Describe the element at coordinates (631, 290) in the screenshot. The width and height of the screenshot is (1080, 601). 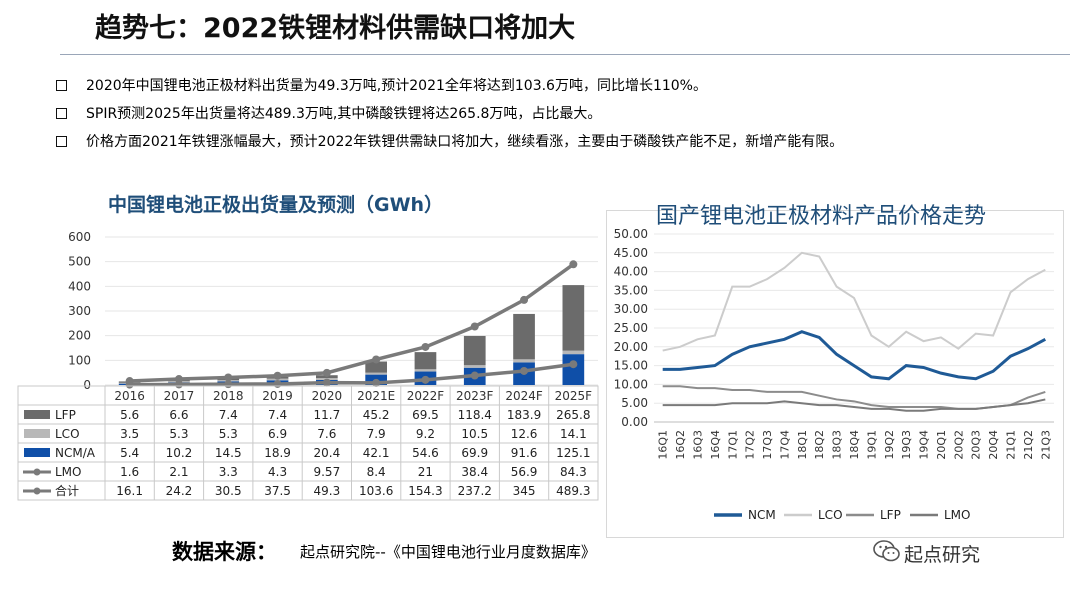
I see `y-tick-label: 35.00` at that location.